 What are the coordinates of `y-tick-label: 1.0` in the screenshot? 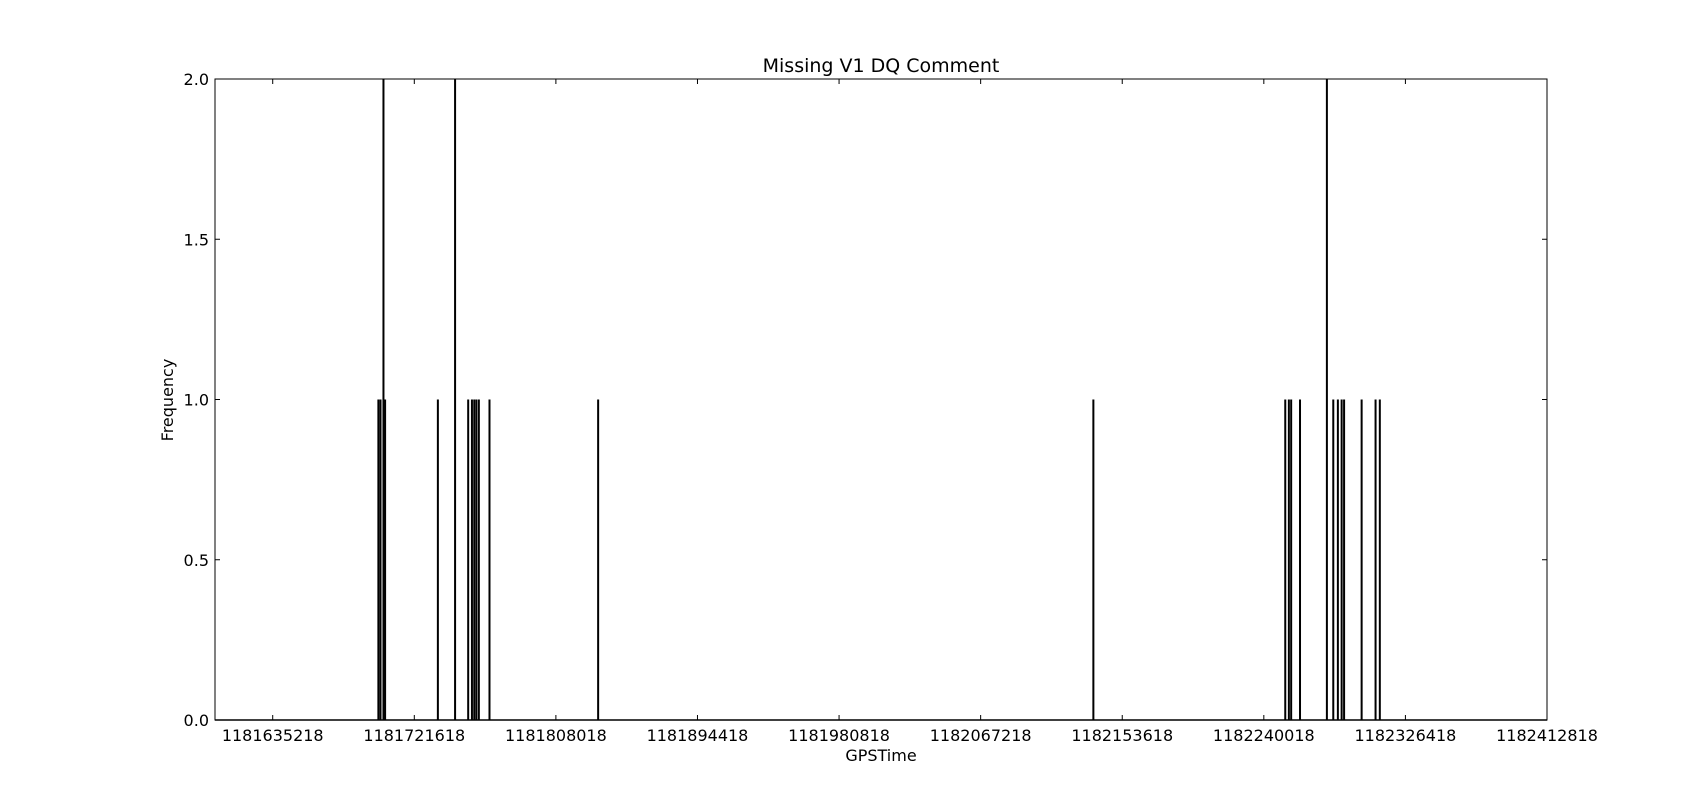 It's located at (196, 400).